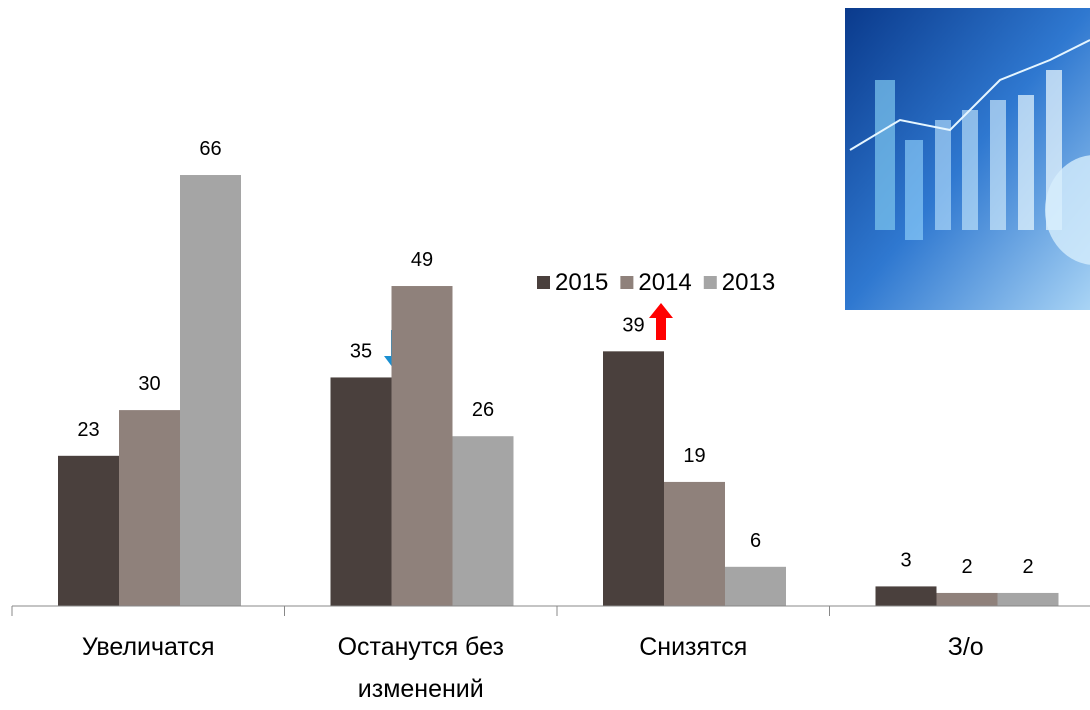  I want to click on data-label: 26, so click(483, 410).